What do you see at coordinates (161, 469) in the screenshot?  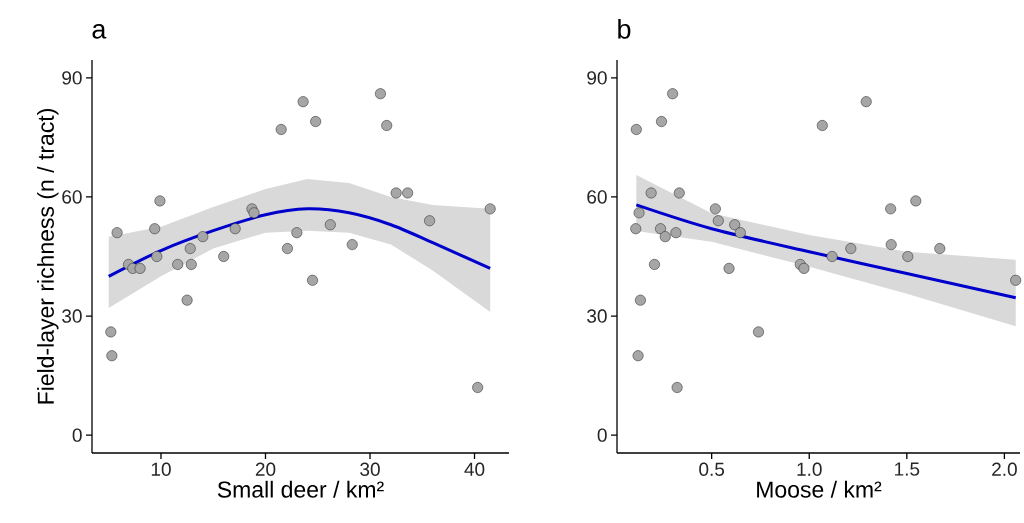 I see `x-tick-label: 10` at bounding box center [161, 469].